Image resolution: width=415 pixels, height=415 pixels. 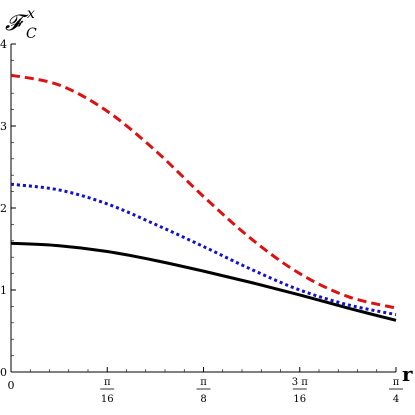 What do you see at coordinates (3, 290) in the screenshot?
I see `y-tick-label: 1` at bounding box center [3, 290].